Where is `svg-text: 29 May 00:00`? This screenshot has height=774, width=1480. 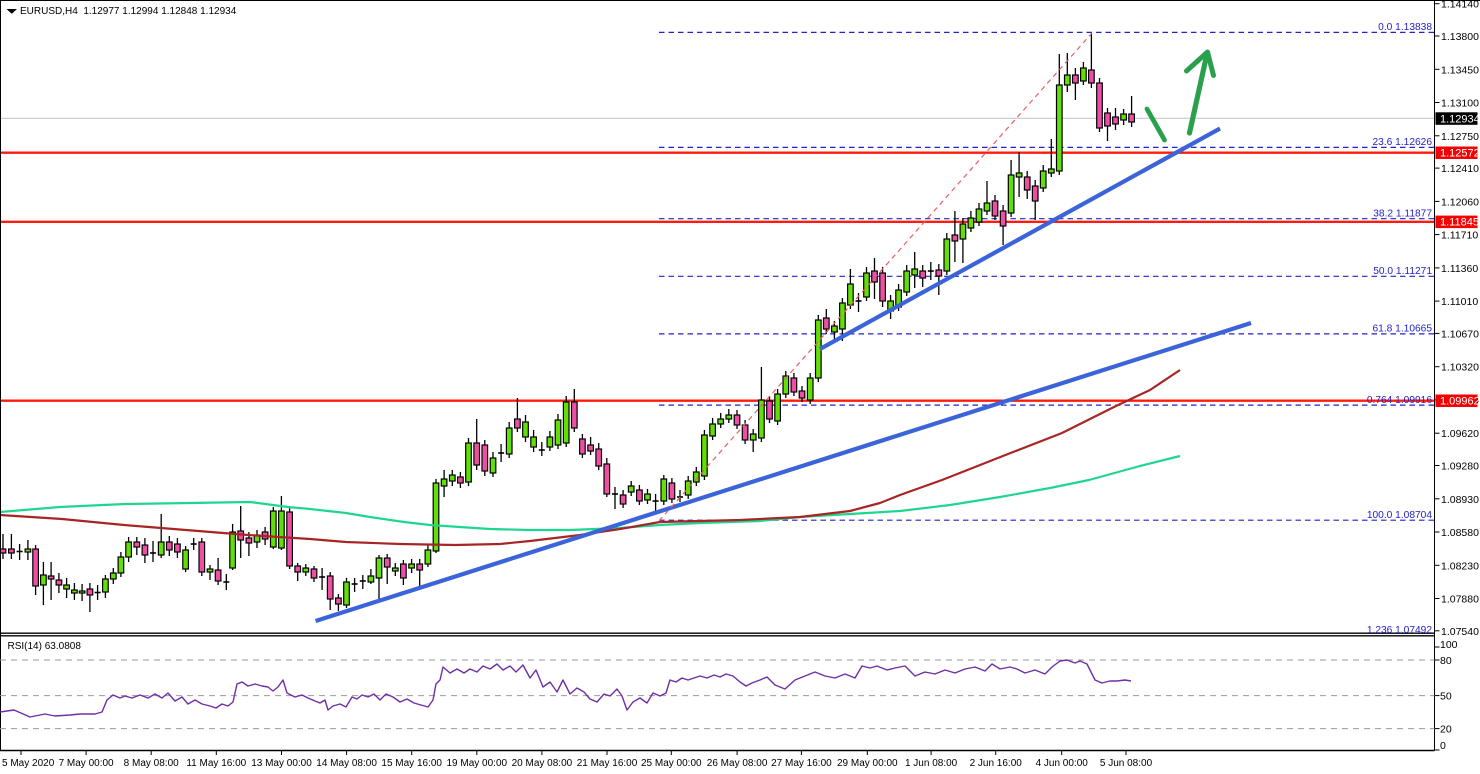
svg-text: 29 May 00:00 is located at coordinates (867, 763).